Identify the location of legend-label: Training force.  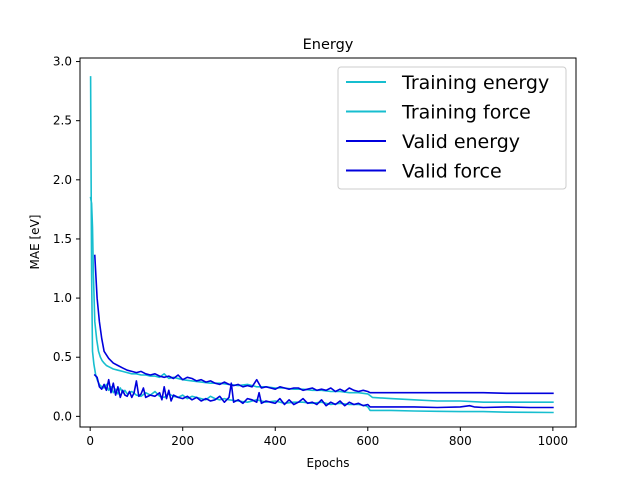
(466, 113).